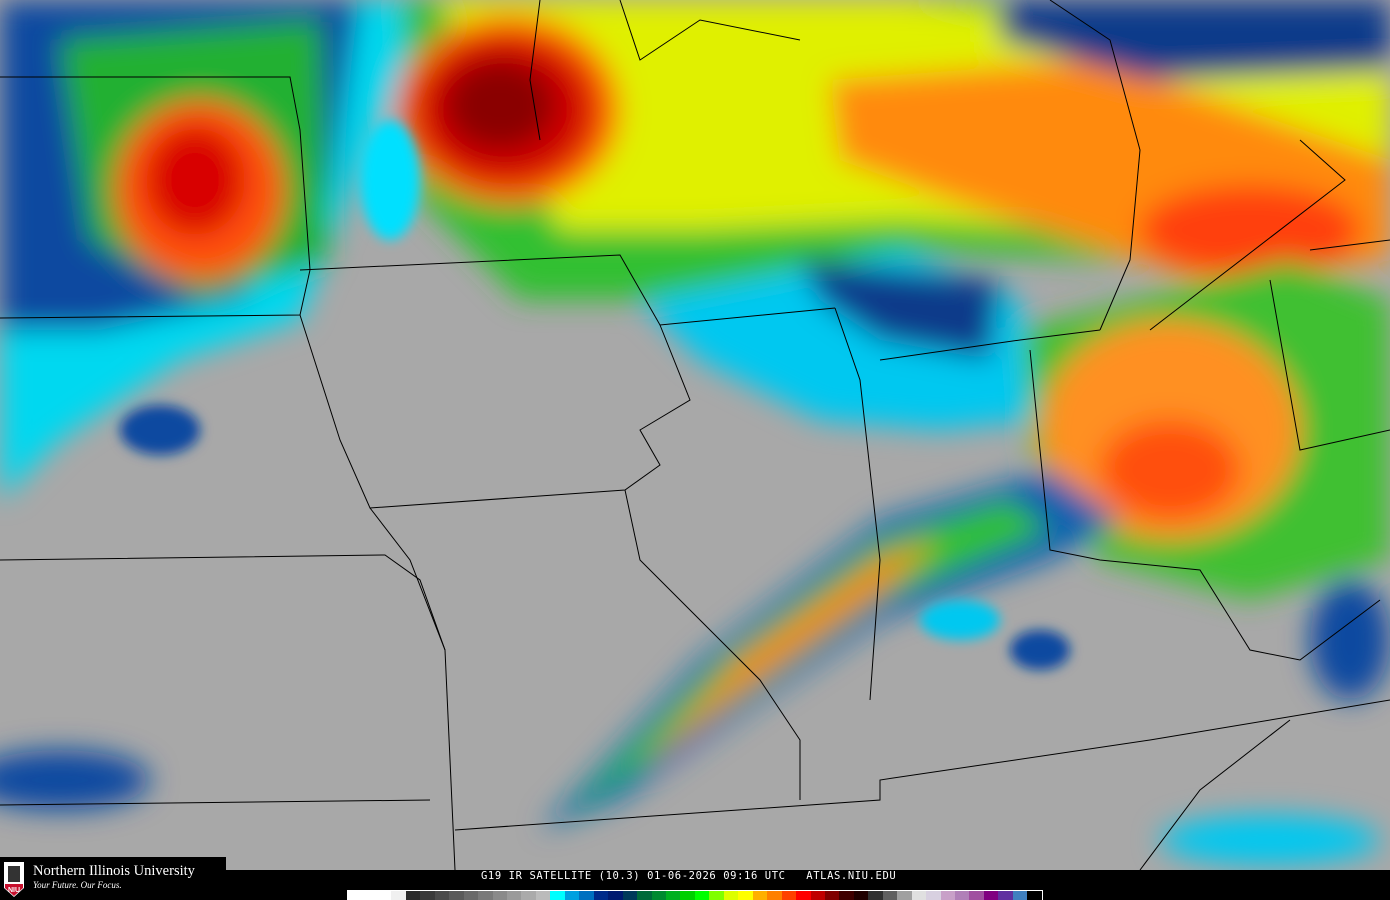  I want to click on university-tagline: Your Future. Our Focus., so click(77, 885).